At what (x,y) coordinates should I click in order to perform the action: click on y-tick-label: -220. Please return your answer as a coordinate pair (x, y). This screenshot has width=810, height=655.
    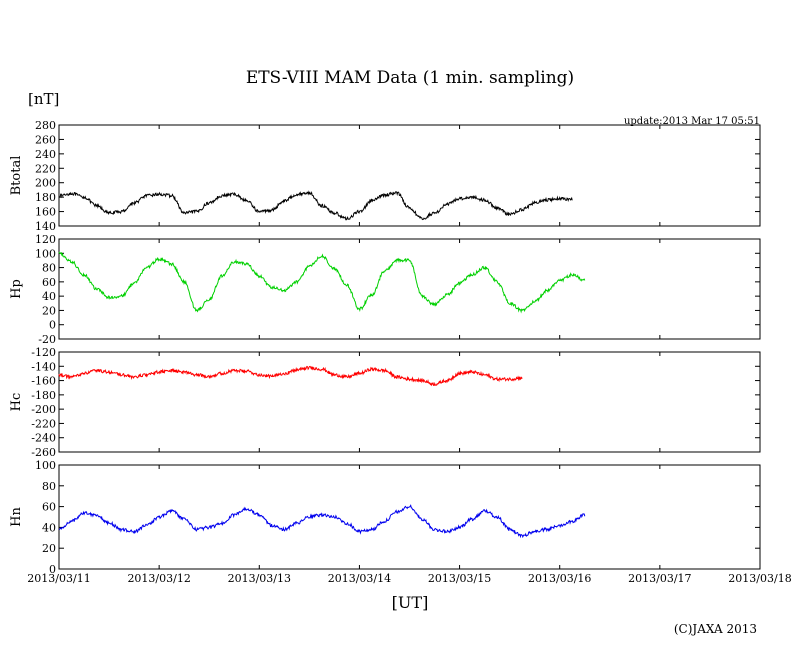
    Looking at the image, I should click on (43, 423).